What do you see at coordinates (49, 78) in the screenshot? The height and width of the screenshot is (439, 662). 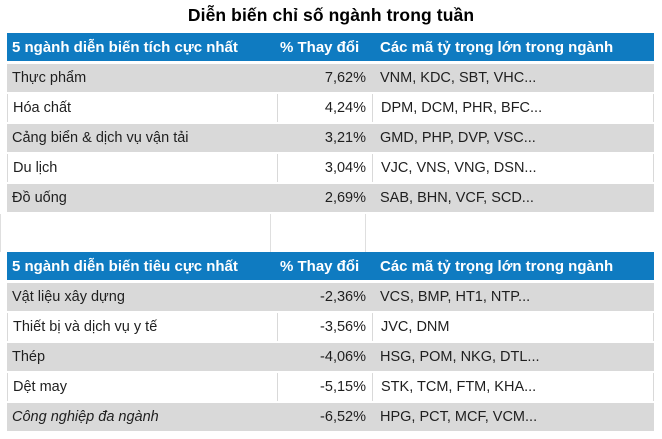 I see `sector-name-cell: Thực phẩm` at bounding box center [49, 78].